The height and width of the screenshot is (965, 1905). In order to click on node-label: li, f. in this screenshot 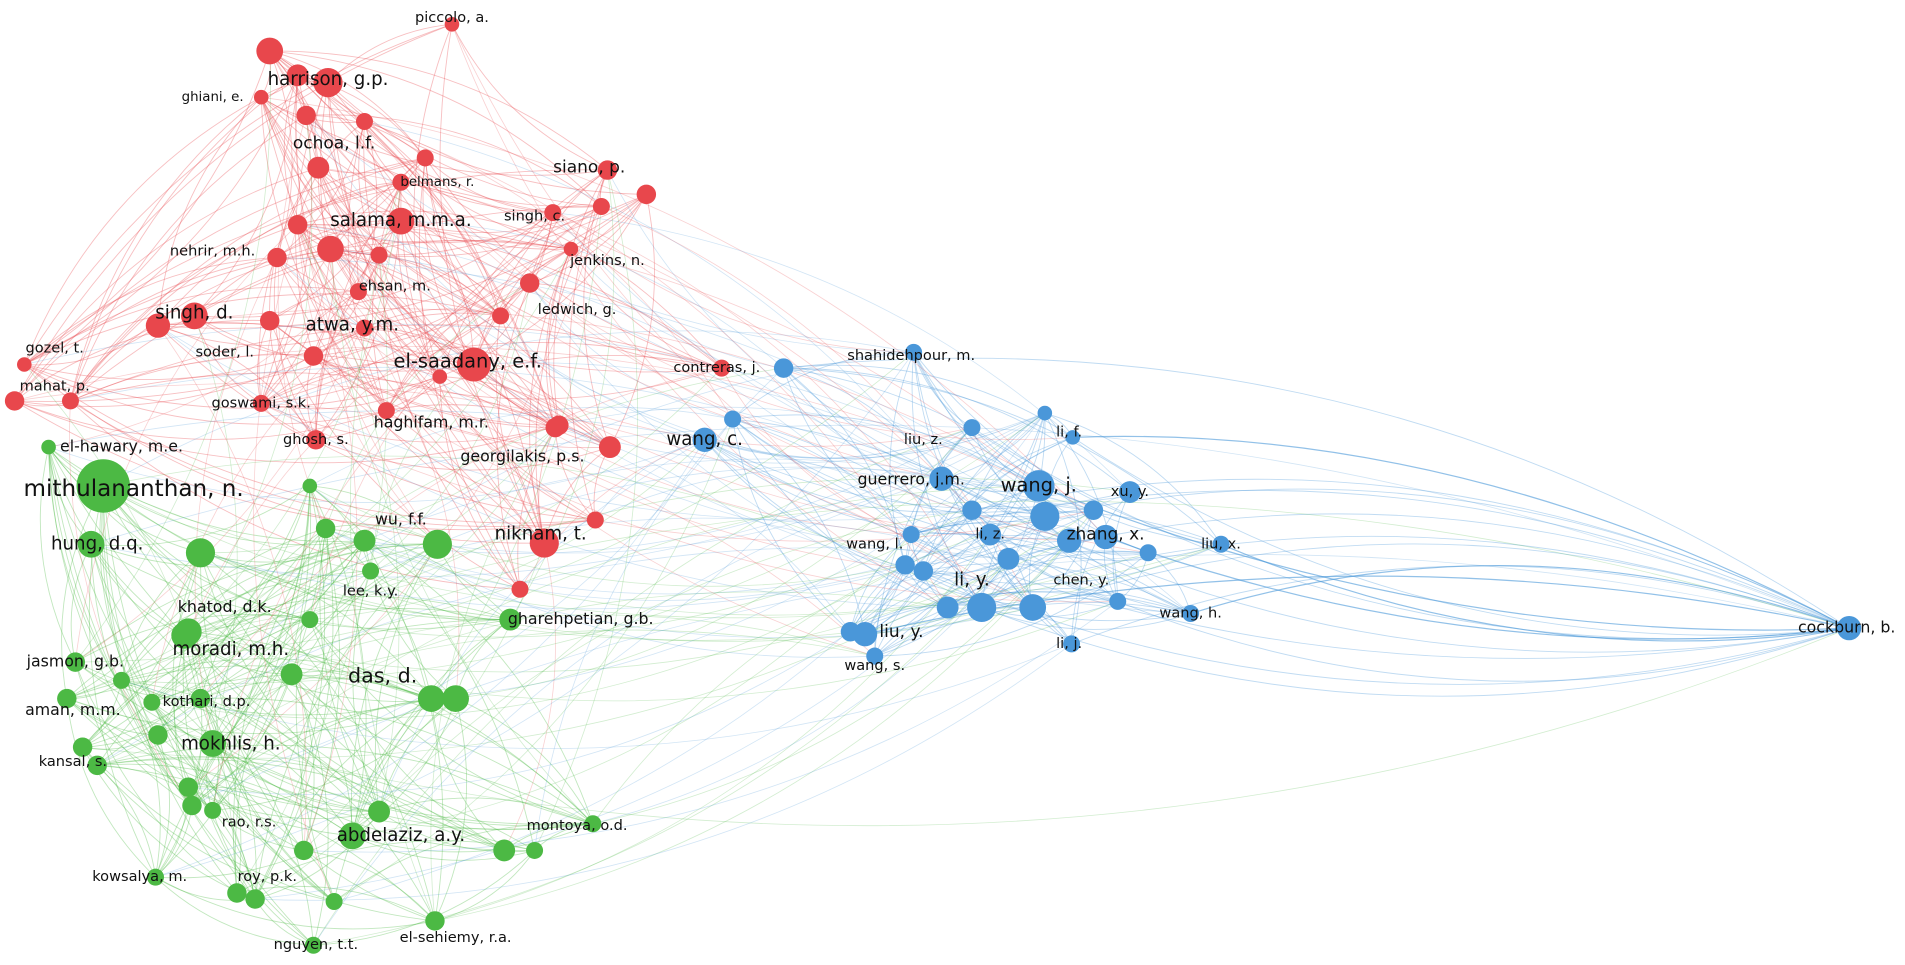, I will do `click(1069, 432)`.